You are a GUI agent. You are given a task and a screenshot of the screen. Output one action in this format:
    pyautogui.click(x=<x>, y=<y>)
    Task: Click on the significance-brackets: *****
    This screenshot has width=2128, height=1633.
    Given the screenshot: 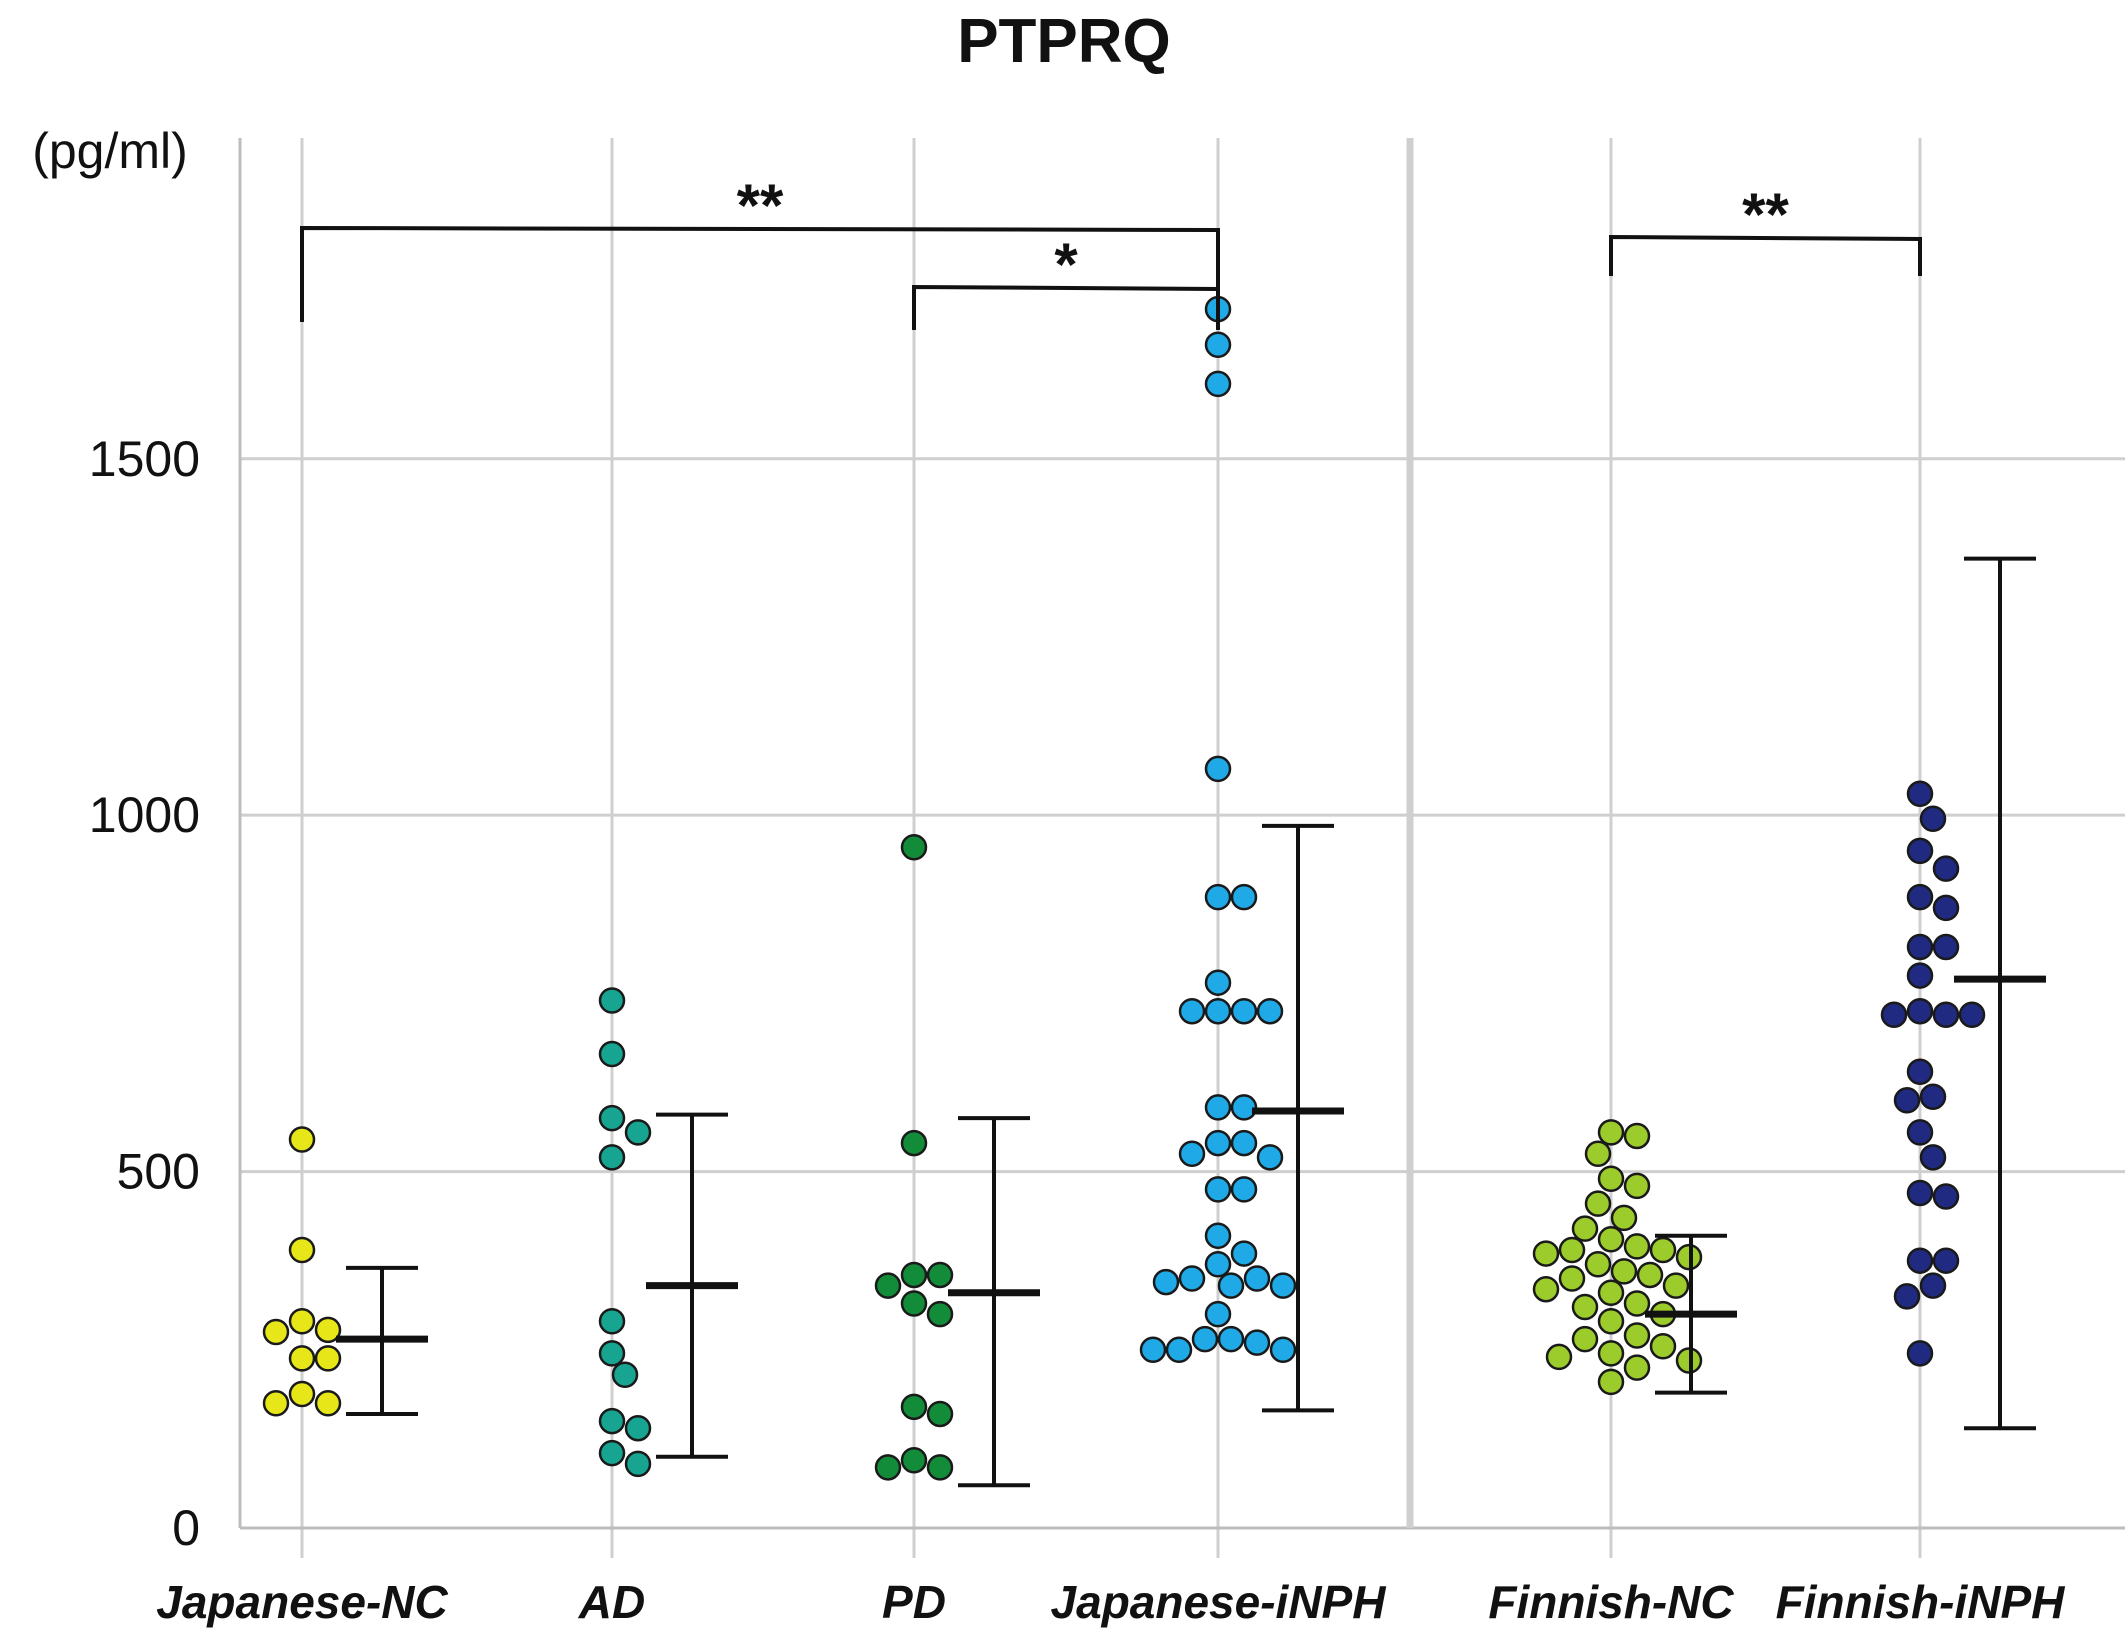 What is the action you would take?
    pyautogui.click(x=1111, y=251)
    